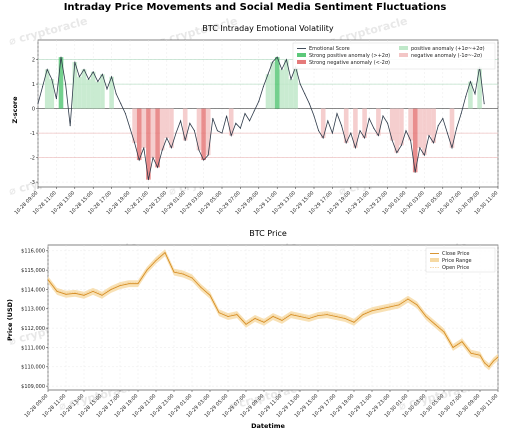  I want to click on y-tick-label: $109,000, so click(33, 387).